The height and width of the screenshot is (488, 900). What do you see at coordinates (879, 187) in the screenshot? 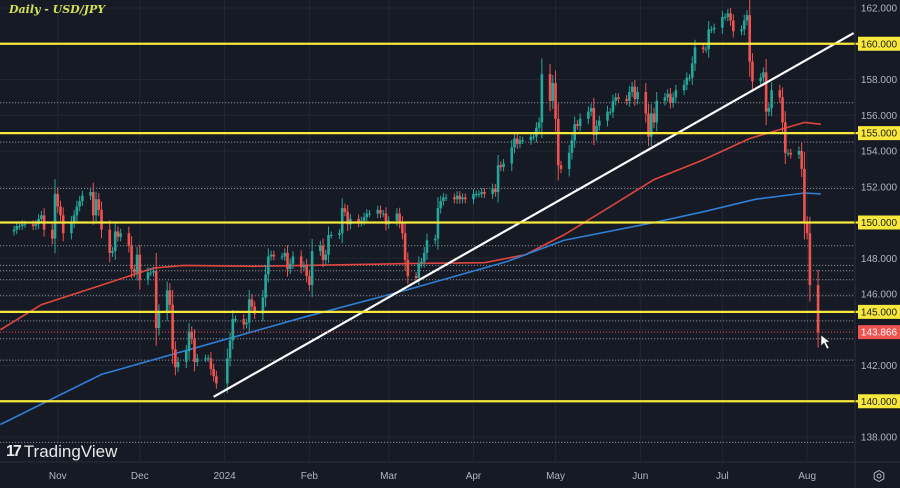
I see `price-axis-tick: 152.000` at bounding box center [879, 187].